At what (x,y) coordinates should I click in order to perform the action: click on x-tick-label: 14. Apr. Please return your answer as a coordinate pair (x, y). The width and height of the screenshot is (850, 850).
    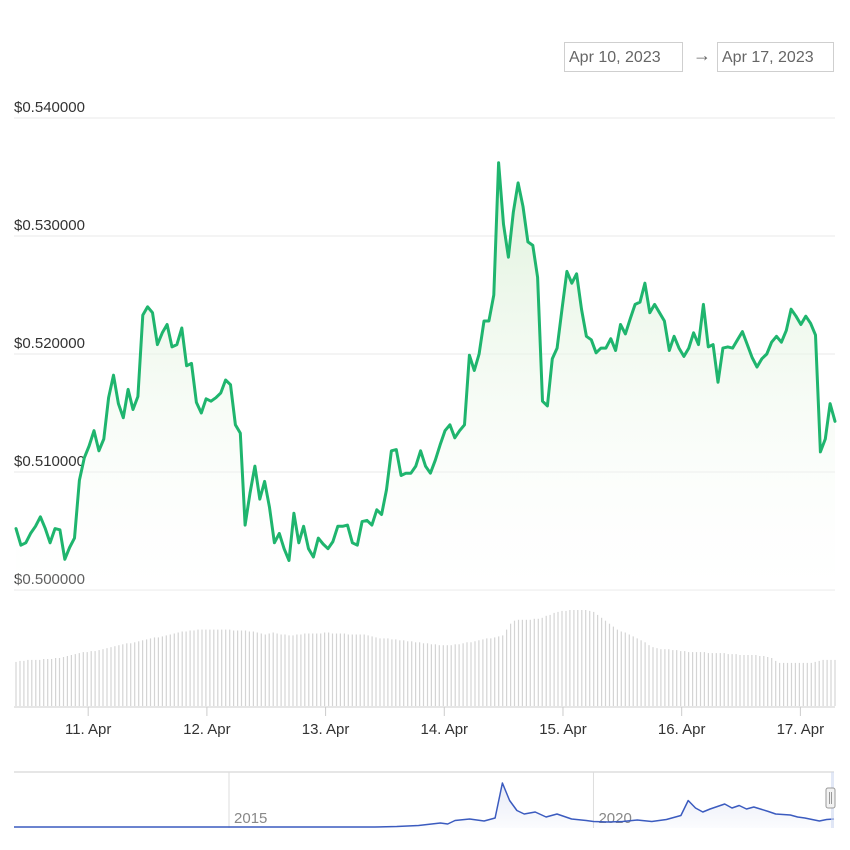
    Looking at the image, I should click on (445, 729).